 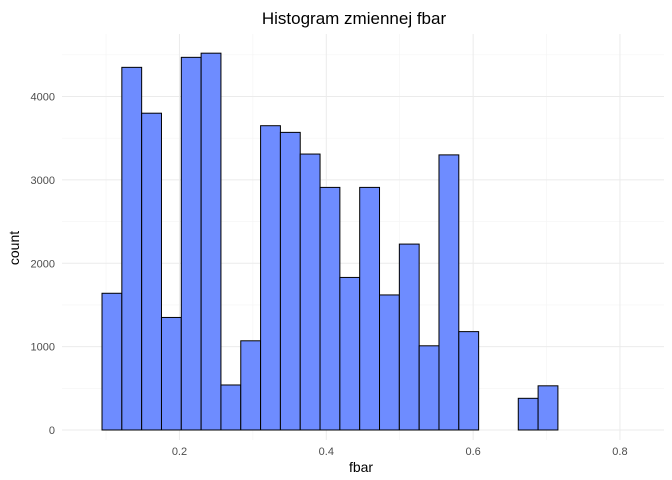 What do you see at coordinates (43, 98) in the screenshot?
I see `y-tick-label: 4000` at bounding box center [43, 98].